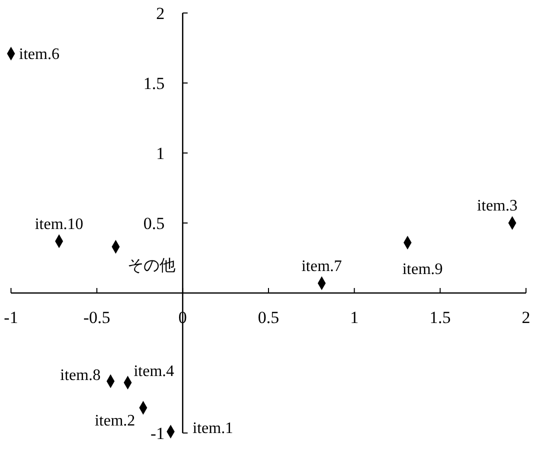 The width and height of the screenshot is (537, 452). I want to click on x-tick-label: -0.5, so click(96, 317).